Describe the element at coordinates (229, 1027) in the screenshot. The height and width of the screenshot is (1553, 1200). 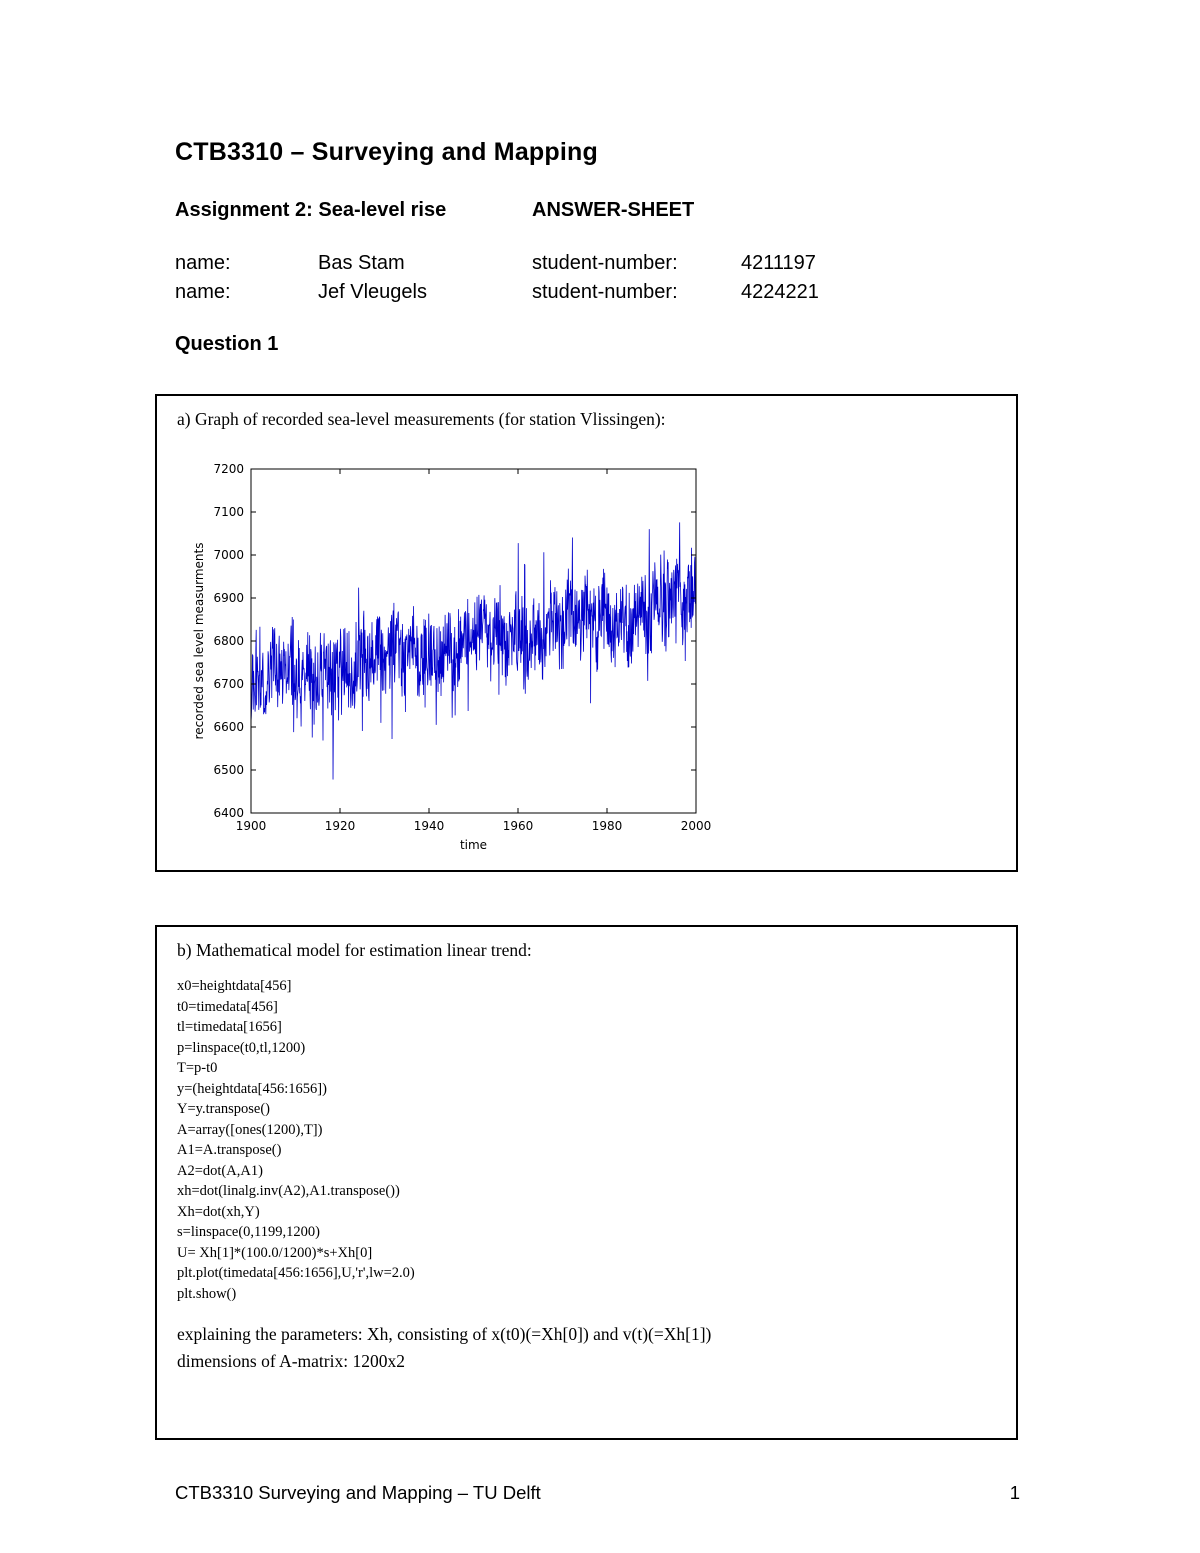
I see `code-line: tl=timedata[1656]` at that location.